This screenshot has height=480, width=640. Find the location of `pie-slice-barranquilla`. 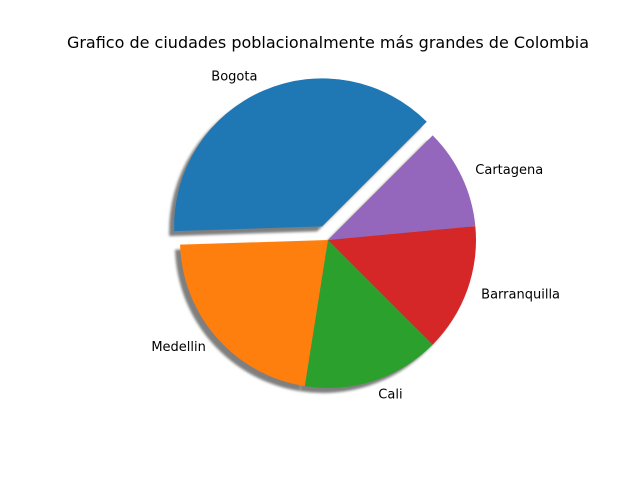

pie-slice-barranquilla is located at coordinates (402, 285).